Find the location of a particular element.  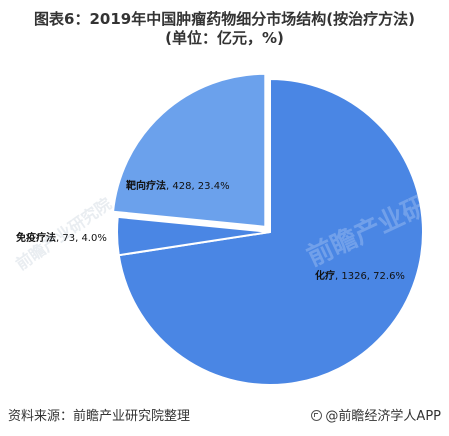

source-note: 资料来源：前瞻产业研究院整理 is located at coordinates (99, 416).